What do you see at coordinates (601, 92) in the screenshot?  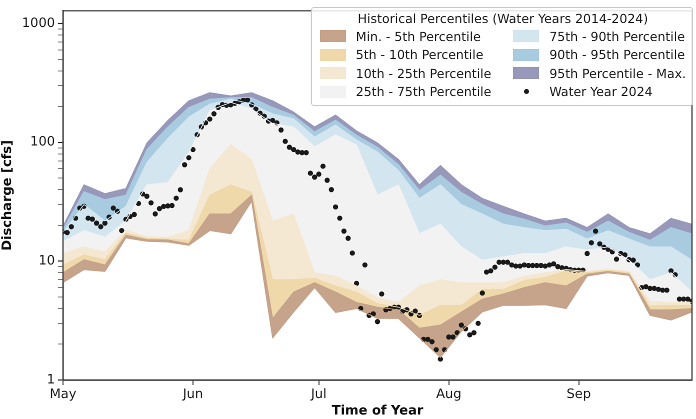 I see `legend-label: Water Year 2024` at bounding box center [601, 92].